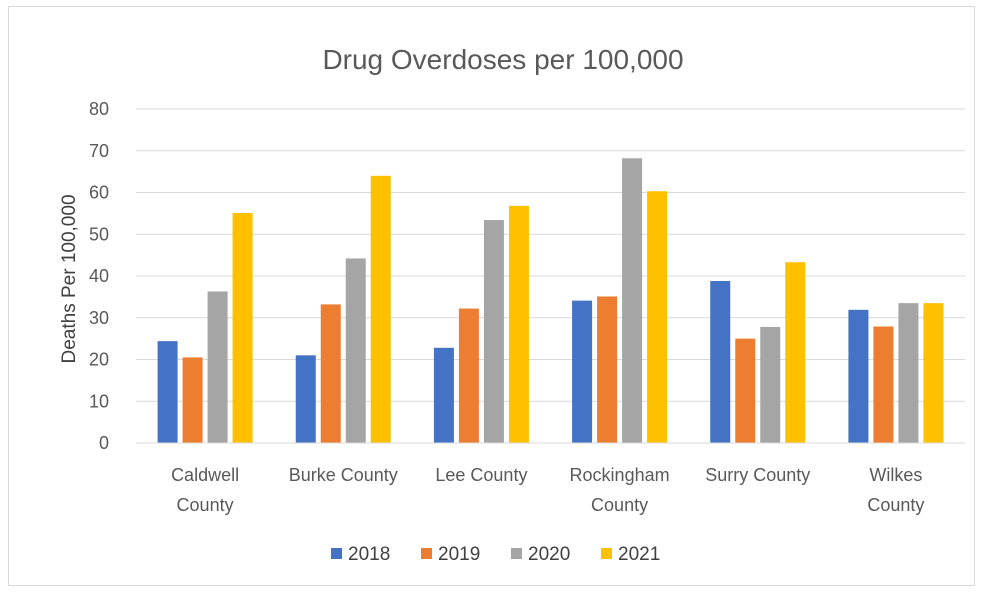 This screenshot has height=594, width=981. I want to click on legend-label-2020: 2020, so click(549, 554).